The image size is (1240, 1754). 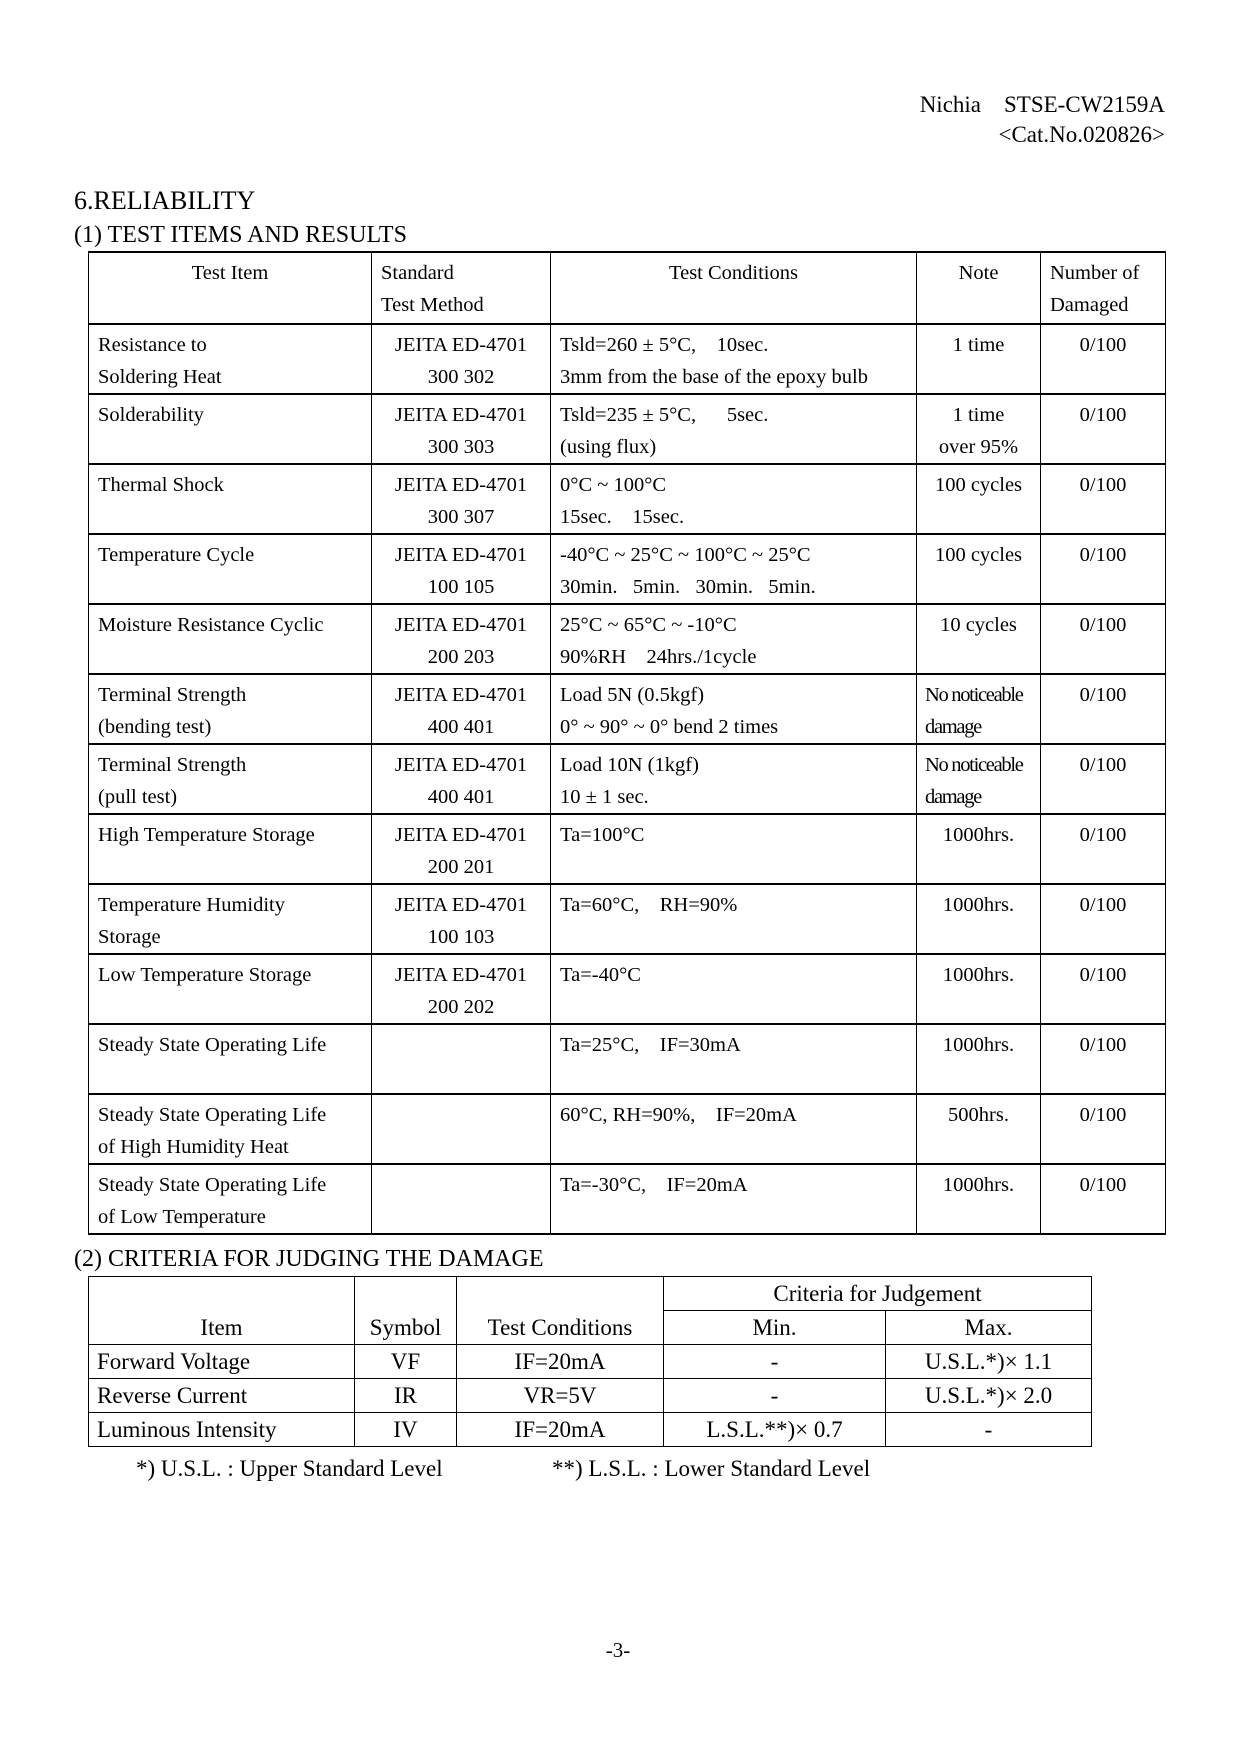 What do you see at coordinates (461, 727) in the screenshot?
I see `test-method-cell-line: 400 401` at bounding box center [461, 727].